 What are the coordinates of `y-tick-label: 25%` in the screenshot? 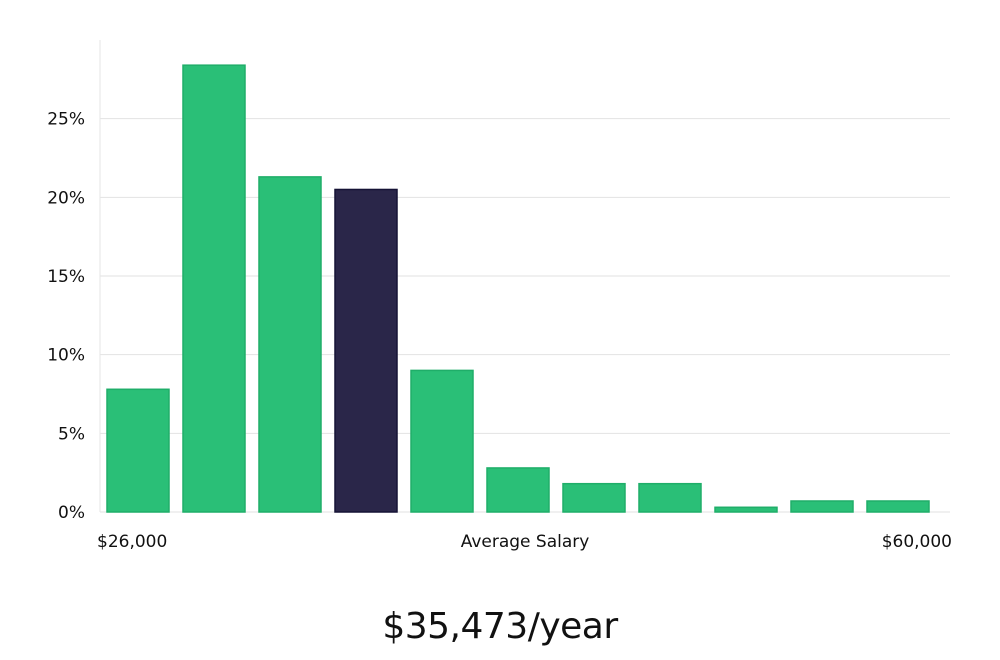 It's located at (66, 120).